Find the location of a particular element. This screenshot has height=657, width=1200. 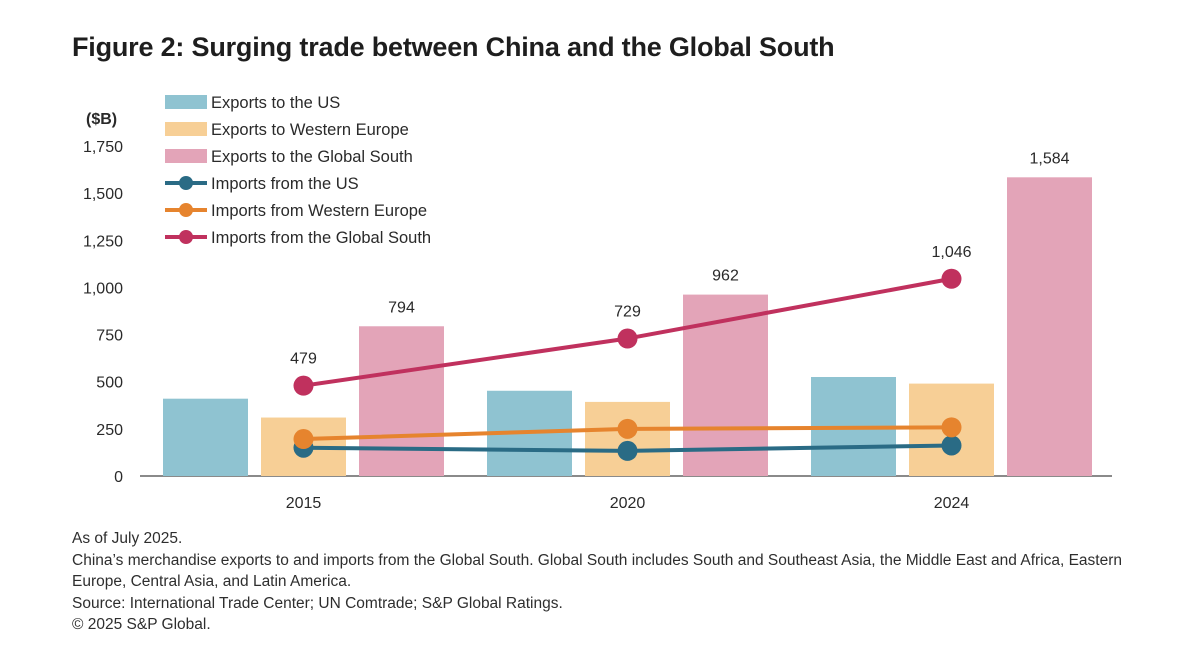

note-as-of: As of July 2025. is located at coordinates (127, 538).